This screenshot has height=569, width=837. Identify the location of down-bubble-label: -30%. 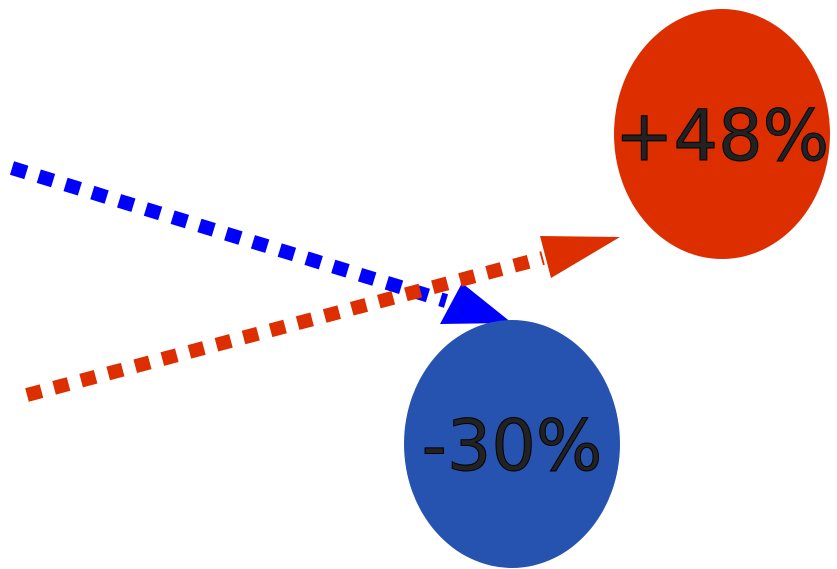
(512, 446).